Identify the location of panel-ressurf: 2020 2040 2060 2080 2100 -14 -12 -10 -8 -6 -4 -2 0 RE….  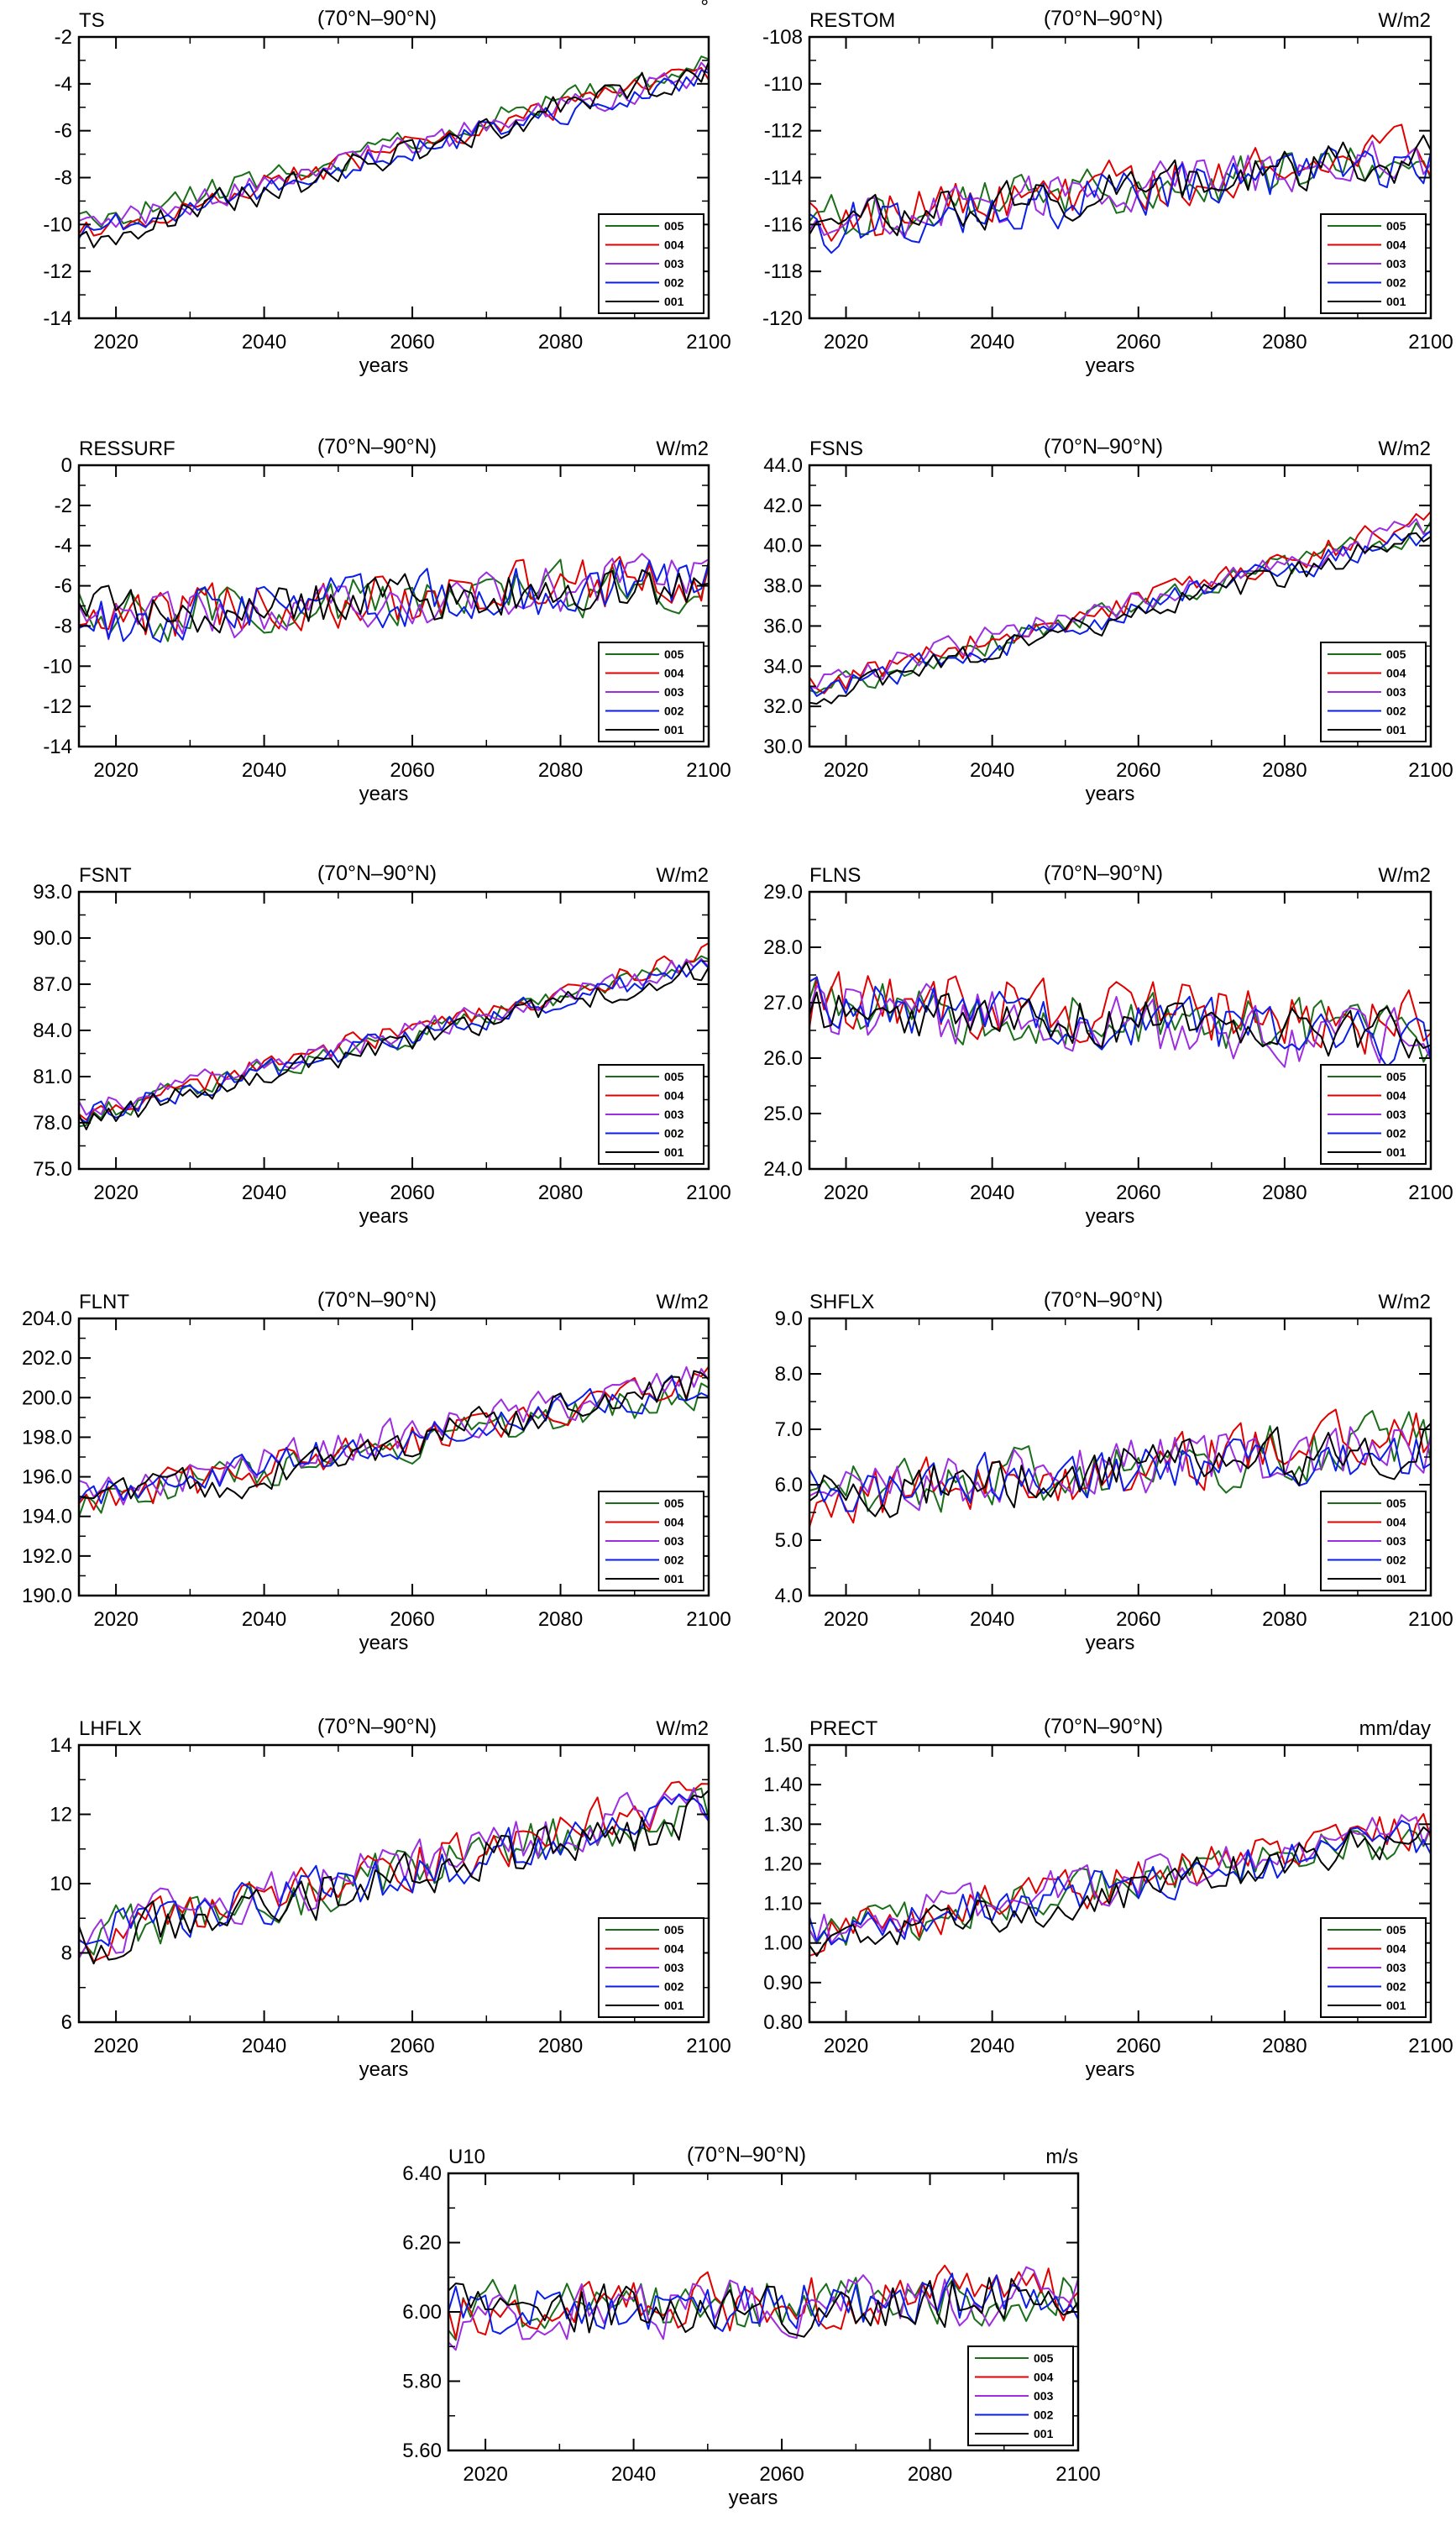
(387, 620).